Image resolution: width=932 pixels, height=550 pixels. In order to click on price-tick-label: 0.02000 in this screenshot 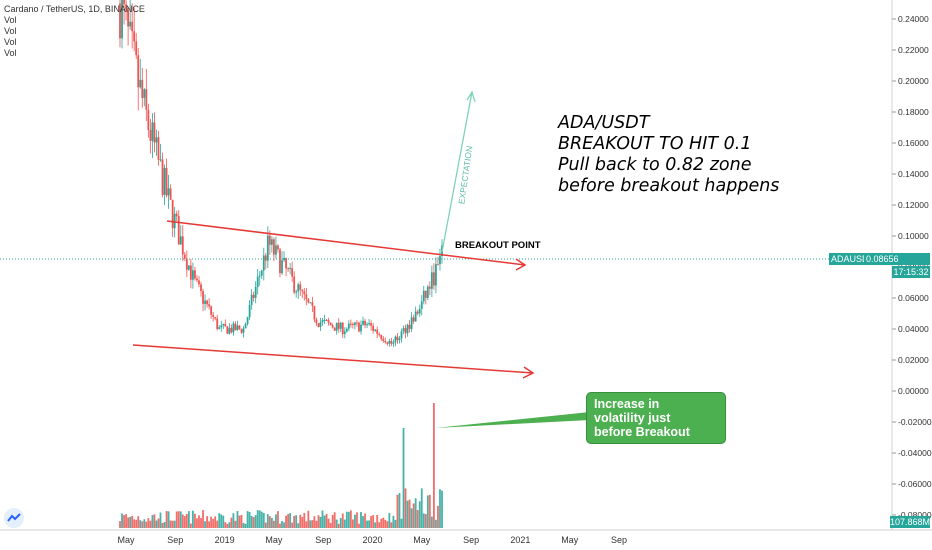, I will do `click(913, 360)`.